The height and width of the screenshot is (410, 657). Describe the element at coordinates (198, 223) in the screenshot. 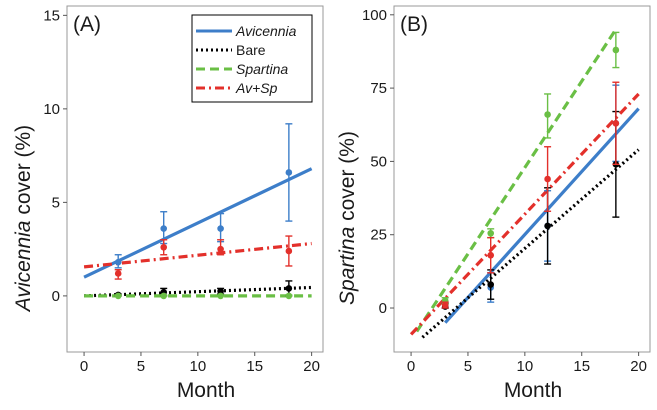

I see `fit-line-a-avicennia` at that location.